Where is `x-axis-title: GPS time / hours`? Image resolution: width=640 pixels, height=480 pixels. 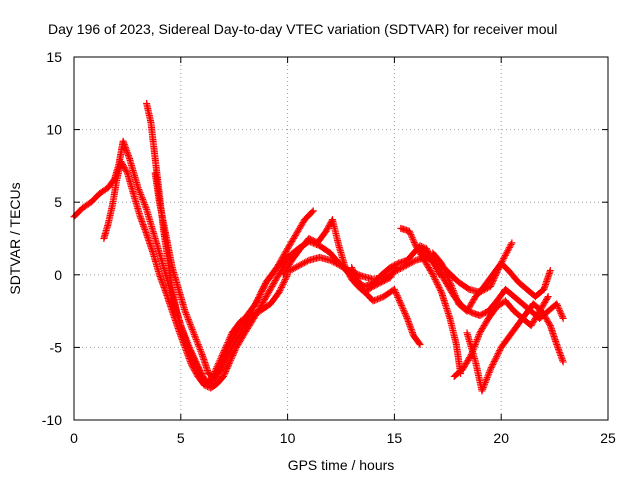
x-axis-title: GPS time / hours is located at coordinates (341, 465).